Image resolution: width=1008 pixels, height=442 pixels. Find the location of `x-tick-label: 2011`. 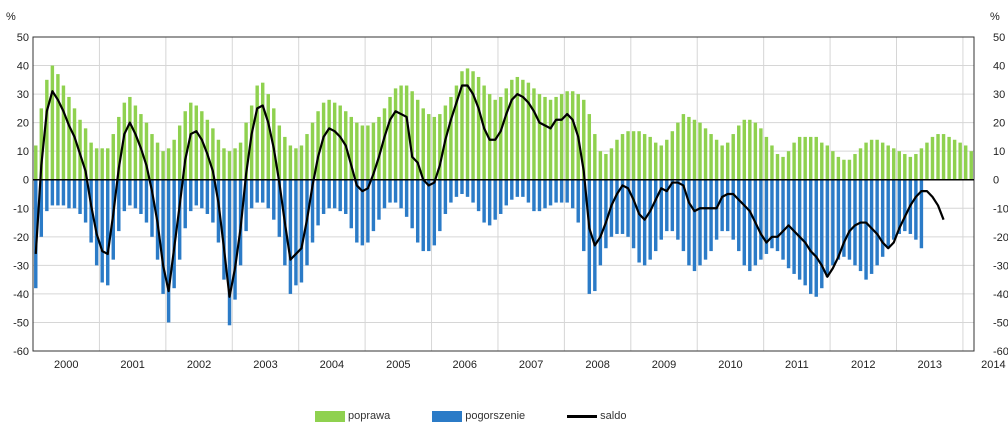

x-tick-label: 2011 is located at coordinates (797, 365).